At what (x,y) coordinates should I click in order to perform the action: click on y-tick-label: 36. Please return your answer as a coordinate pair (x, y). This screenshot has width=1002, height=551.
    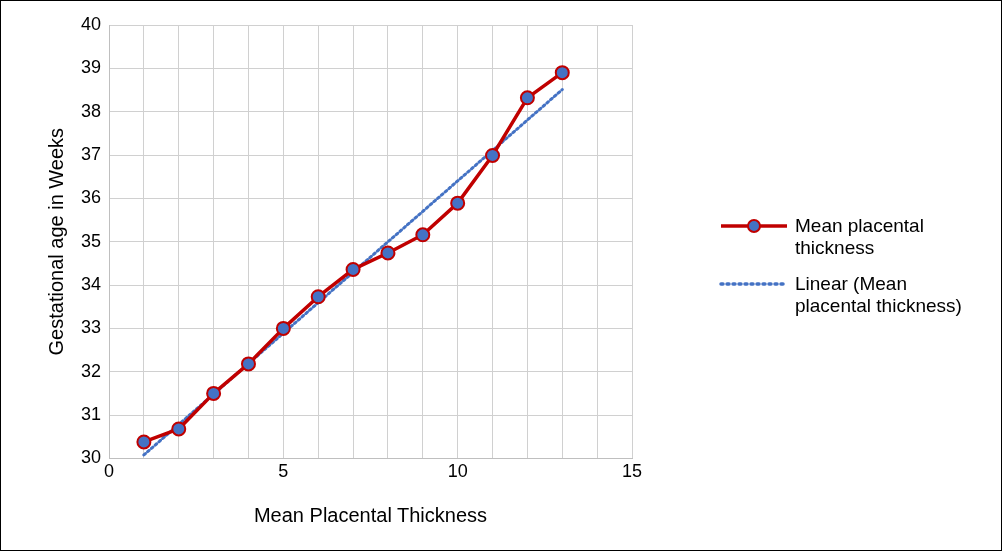
    Looking at the image, I should click on (91, 197).